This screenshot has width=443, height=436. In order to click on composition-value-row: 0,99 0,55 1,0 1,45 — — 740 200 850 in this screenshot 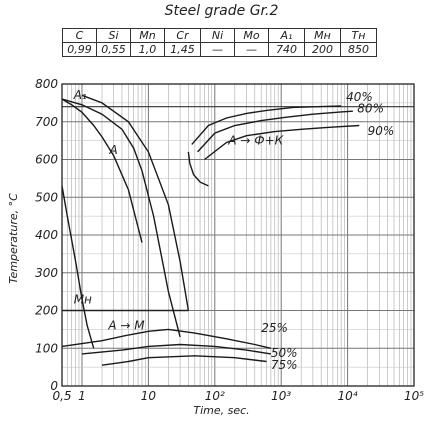, I will do `click(219, 49)`.